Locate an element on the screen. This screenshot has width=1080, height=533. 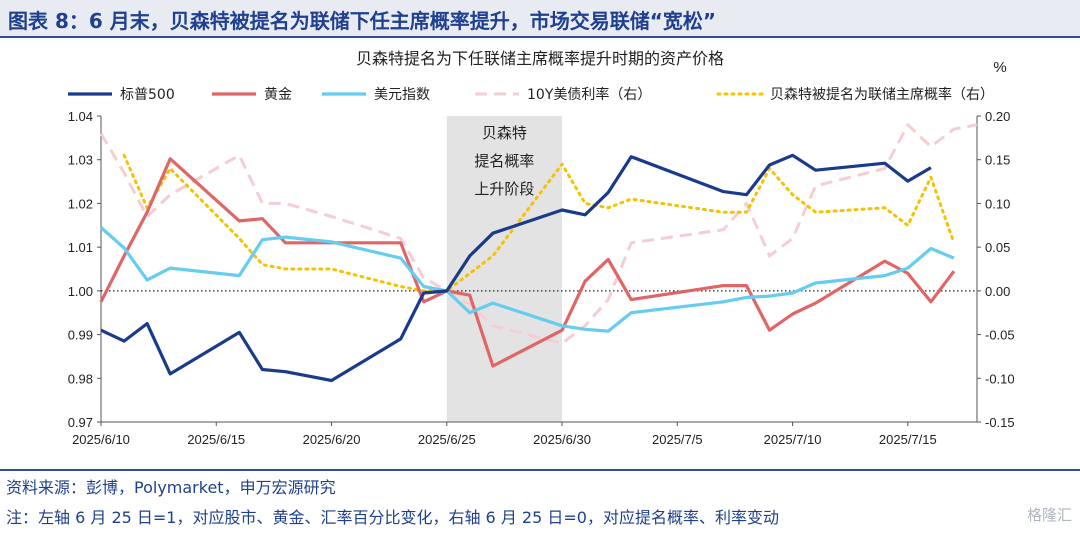
x-tick-label: 2025/6/30 is located at coordinates (562, 439).